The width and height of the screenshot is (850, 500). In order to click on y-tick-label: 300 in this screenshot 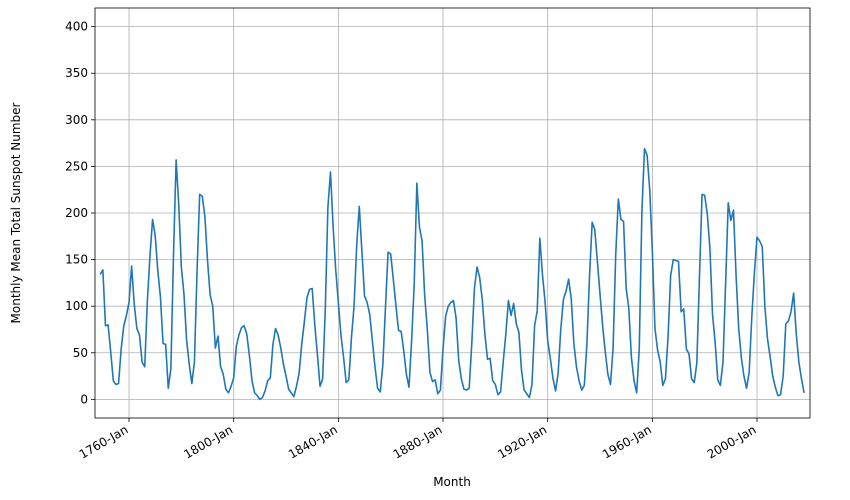, I will do `click(76, 120)`.